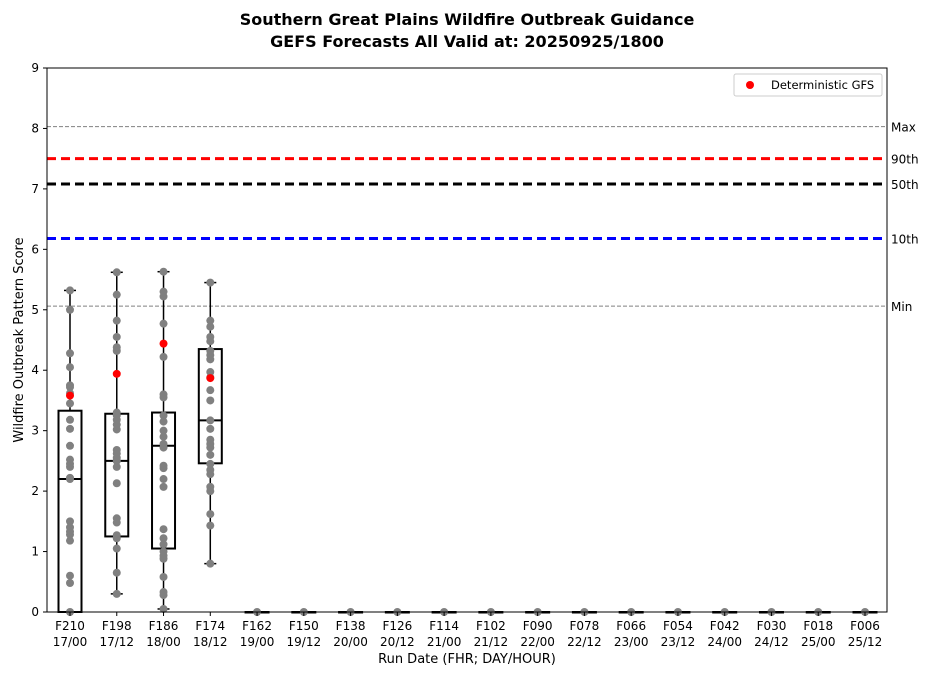  Describe the element at coordinates (631, 626) in the screenshot. I see `x-tick-label-fhr: F066` at that location.